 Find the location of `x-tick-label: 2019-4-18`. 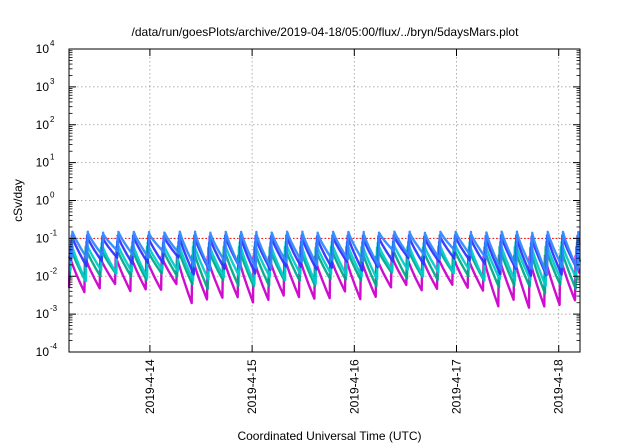

x-tick-label: 2019-4-18 is located at coordinates (559, 386).